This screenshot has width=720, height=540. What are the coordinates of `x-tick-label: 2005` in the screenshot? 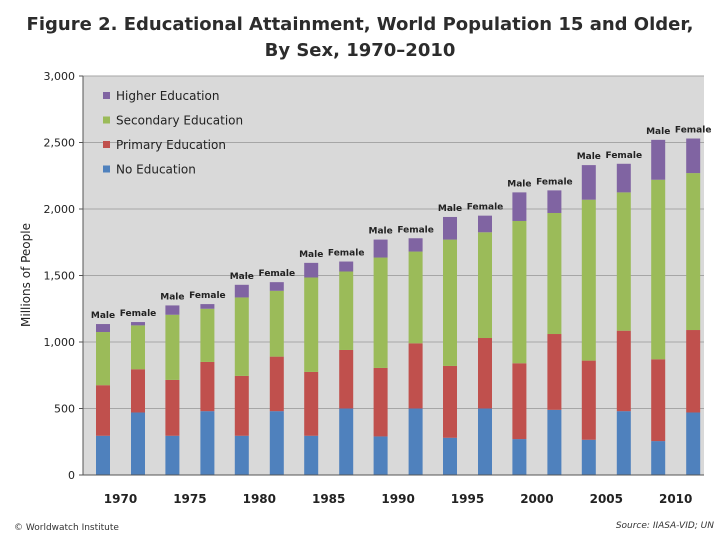 It's located at (606, 499).